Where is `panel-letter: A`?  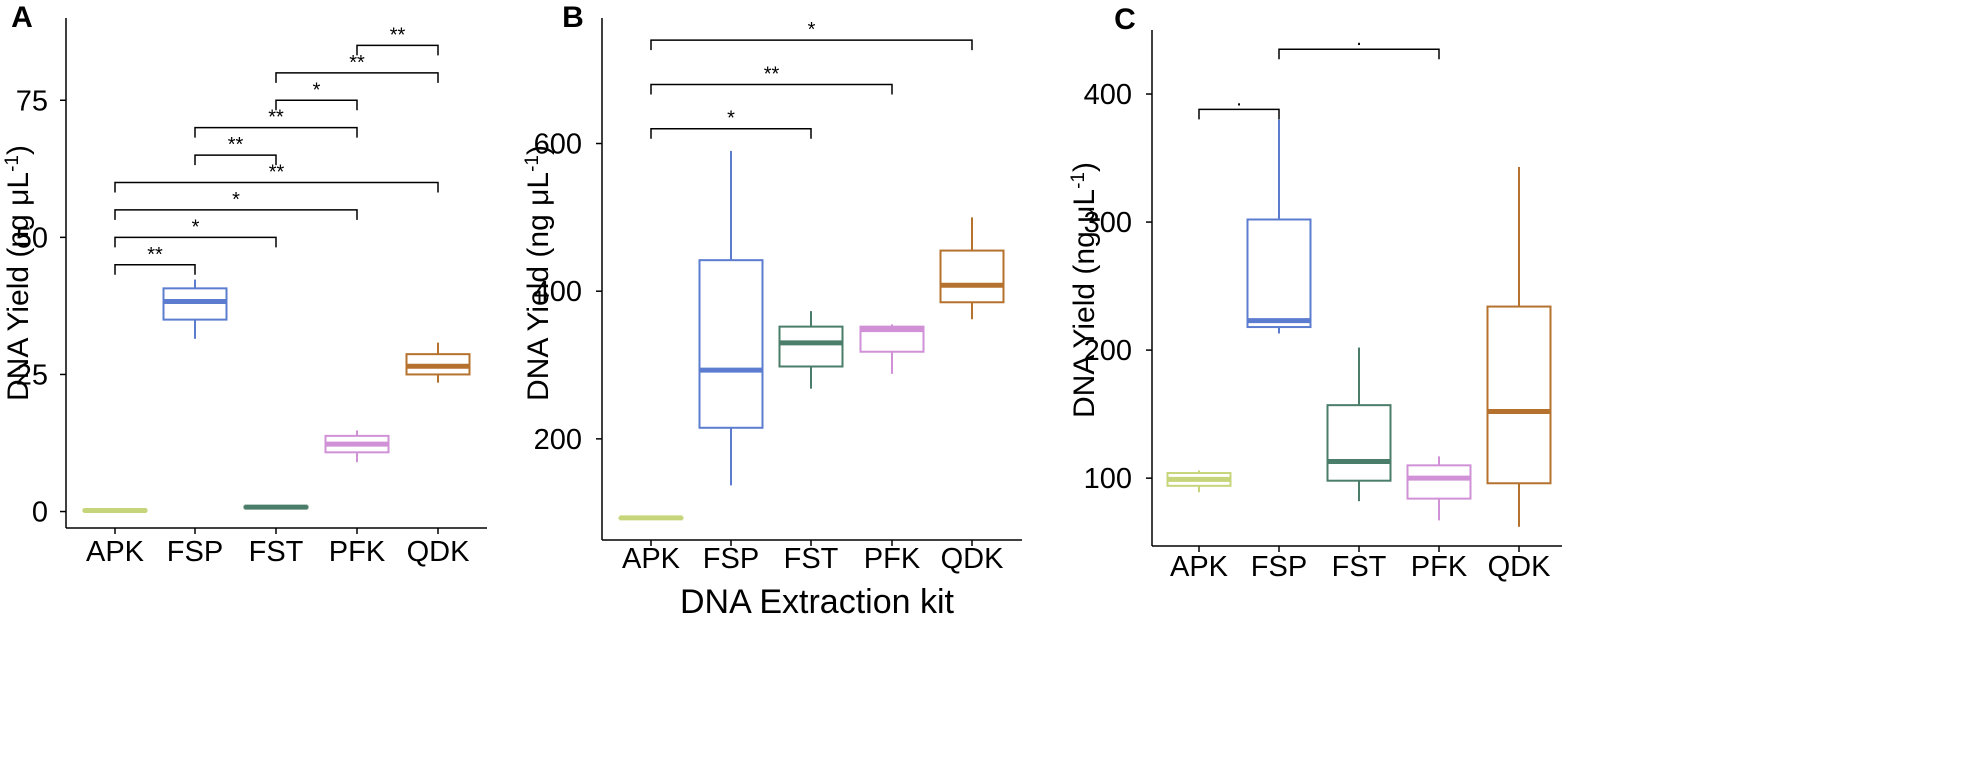 panel-letter: A is located at coordinates (22, 17).